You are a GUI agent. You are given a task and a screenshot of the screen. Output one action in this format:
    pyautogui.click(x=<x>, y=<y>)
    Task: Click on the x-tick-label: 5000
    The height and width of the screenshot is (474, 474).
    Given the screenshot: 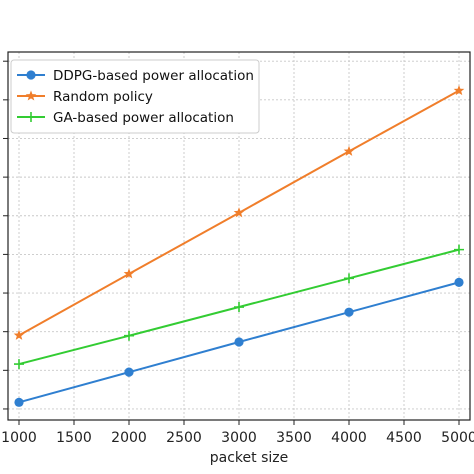 What is the action you would take?
    pyautogui.click(x=457, y=438)
    